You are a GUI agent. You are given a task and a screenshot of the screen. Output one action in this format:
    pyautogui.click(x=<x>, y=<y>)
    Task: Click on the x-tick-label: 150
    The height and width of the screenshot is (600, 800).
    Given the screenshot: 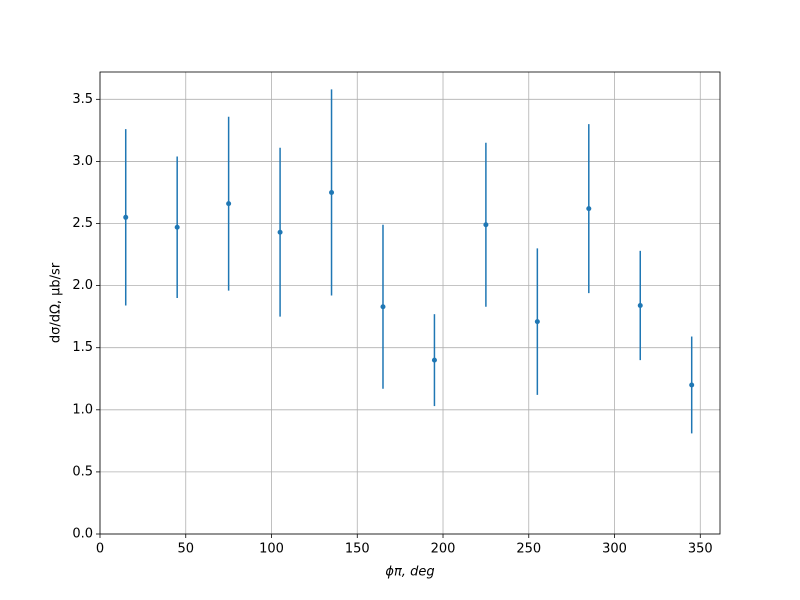 What is the action you would take?
    pyautogui.click(x=357, y=549)
    